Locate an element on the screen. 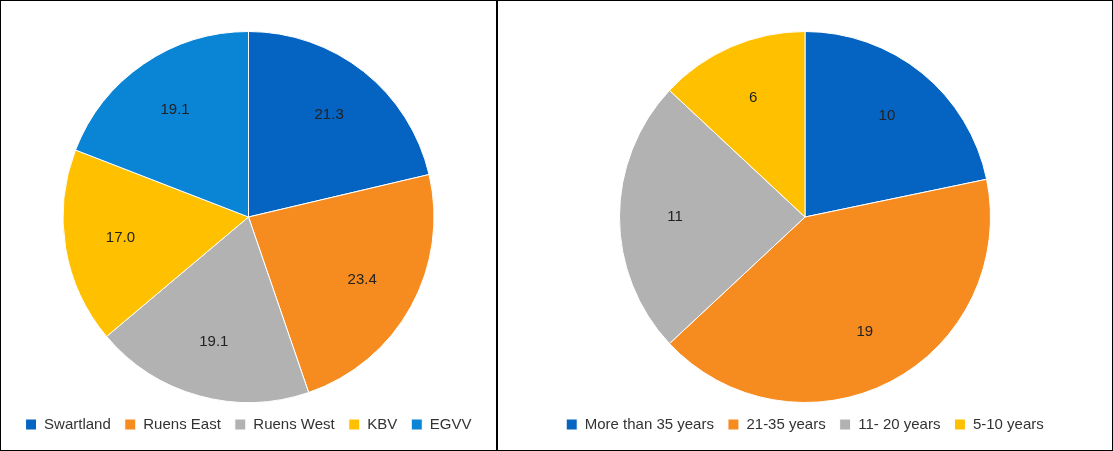 The height and width of the screenshot is (451, 1113). legend-label: KBV is located at coordinates (382, 423).